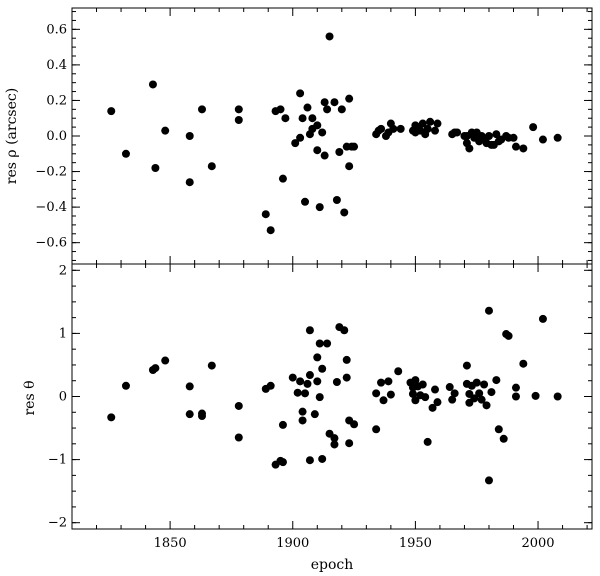 Image resolution: width=600 pixels, height=576 pixels. I want to click on rho-y-tick-labels: −0.6 −0.4 −0.2 0.0 0.2 0.4 0.6, so click(51, 136).